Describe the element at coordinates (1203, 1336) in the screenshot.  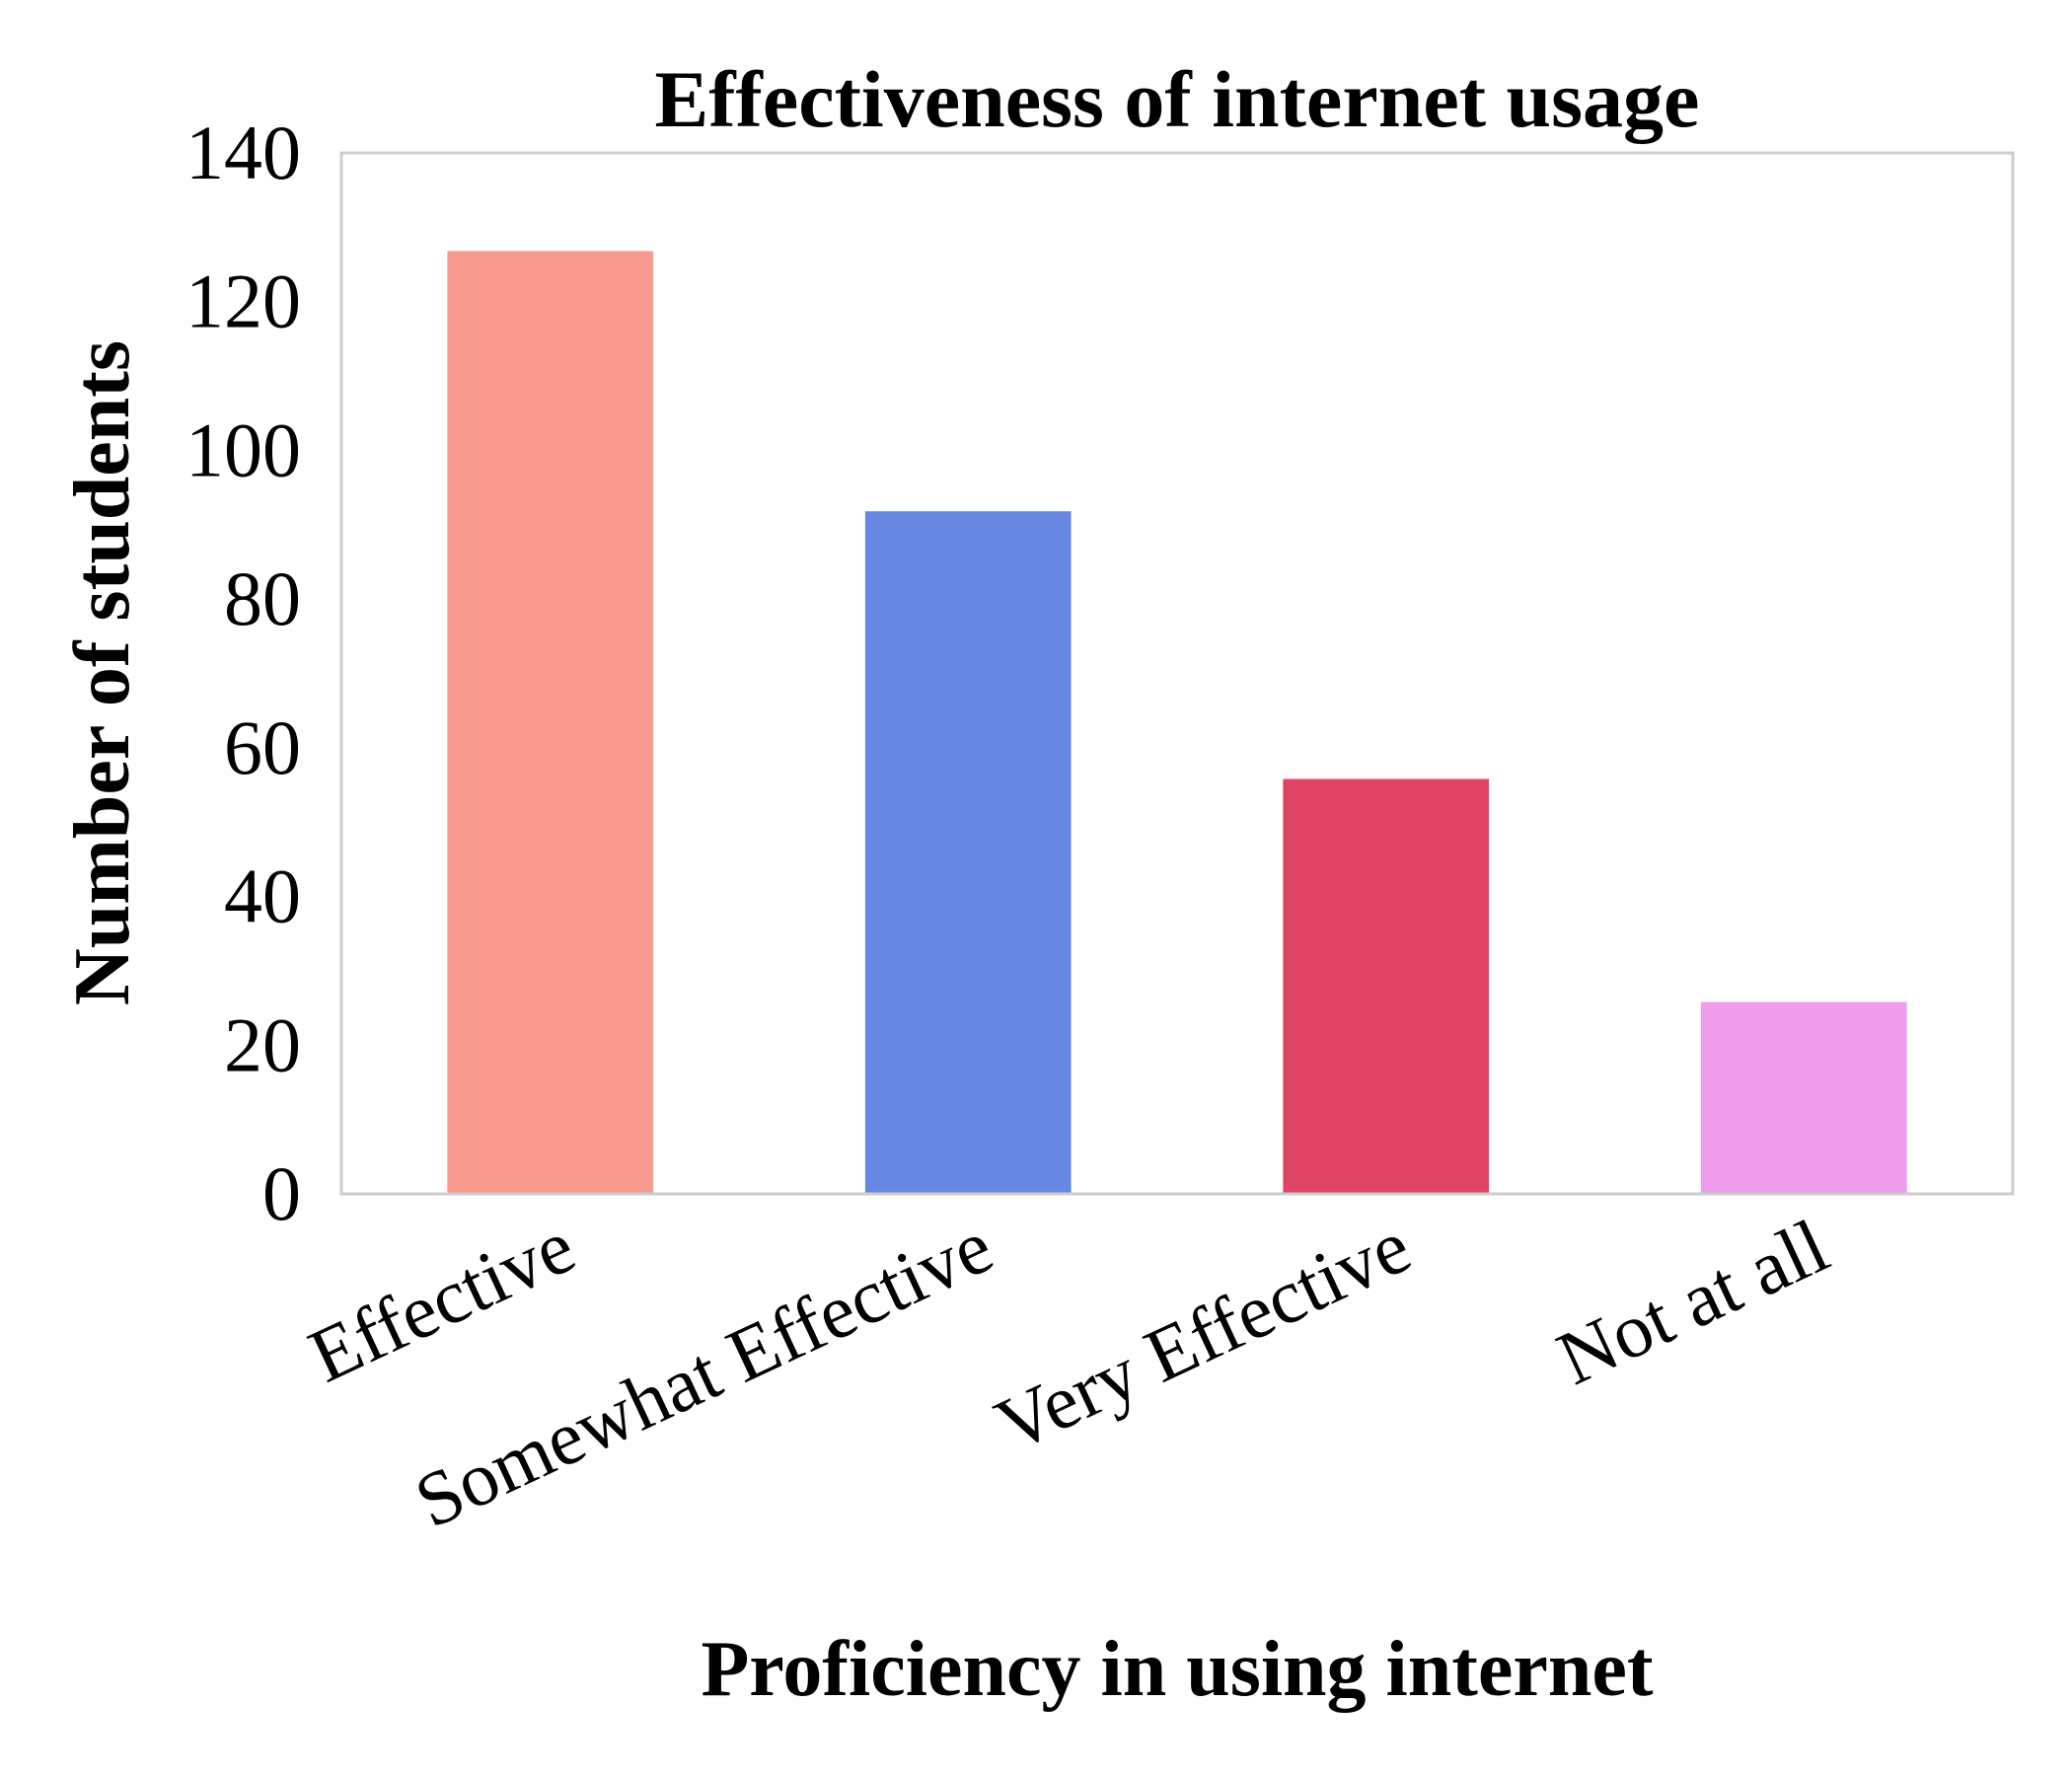
I see `x-tick-label: Very Effective` at that location.